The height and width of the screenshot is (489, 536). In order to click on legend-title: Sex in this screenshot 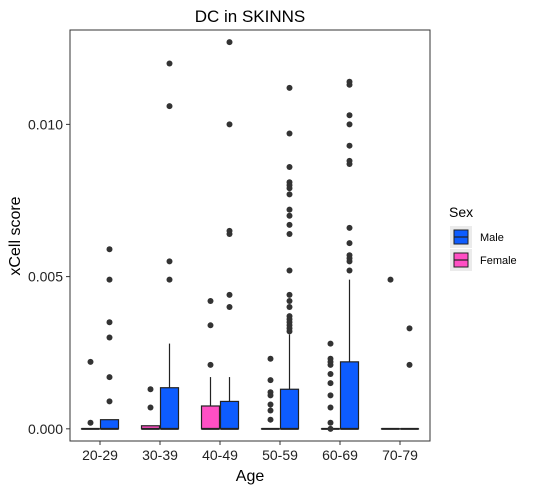, I will do `click(461, 212)`.